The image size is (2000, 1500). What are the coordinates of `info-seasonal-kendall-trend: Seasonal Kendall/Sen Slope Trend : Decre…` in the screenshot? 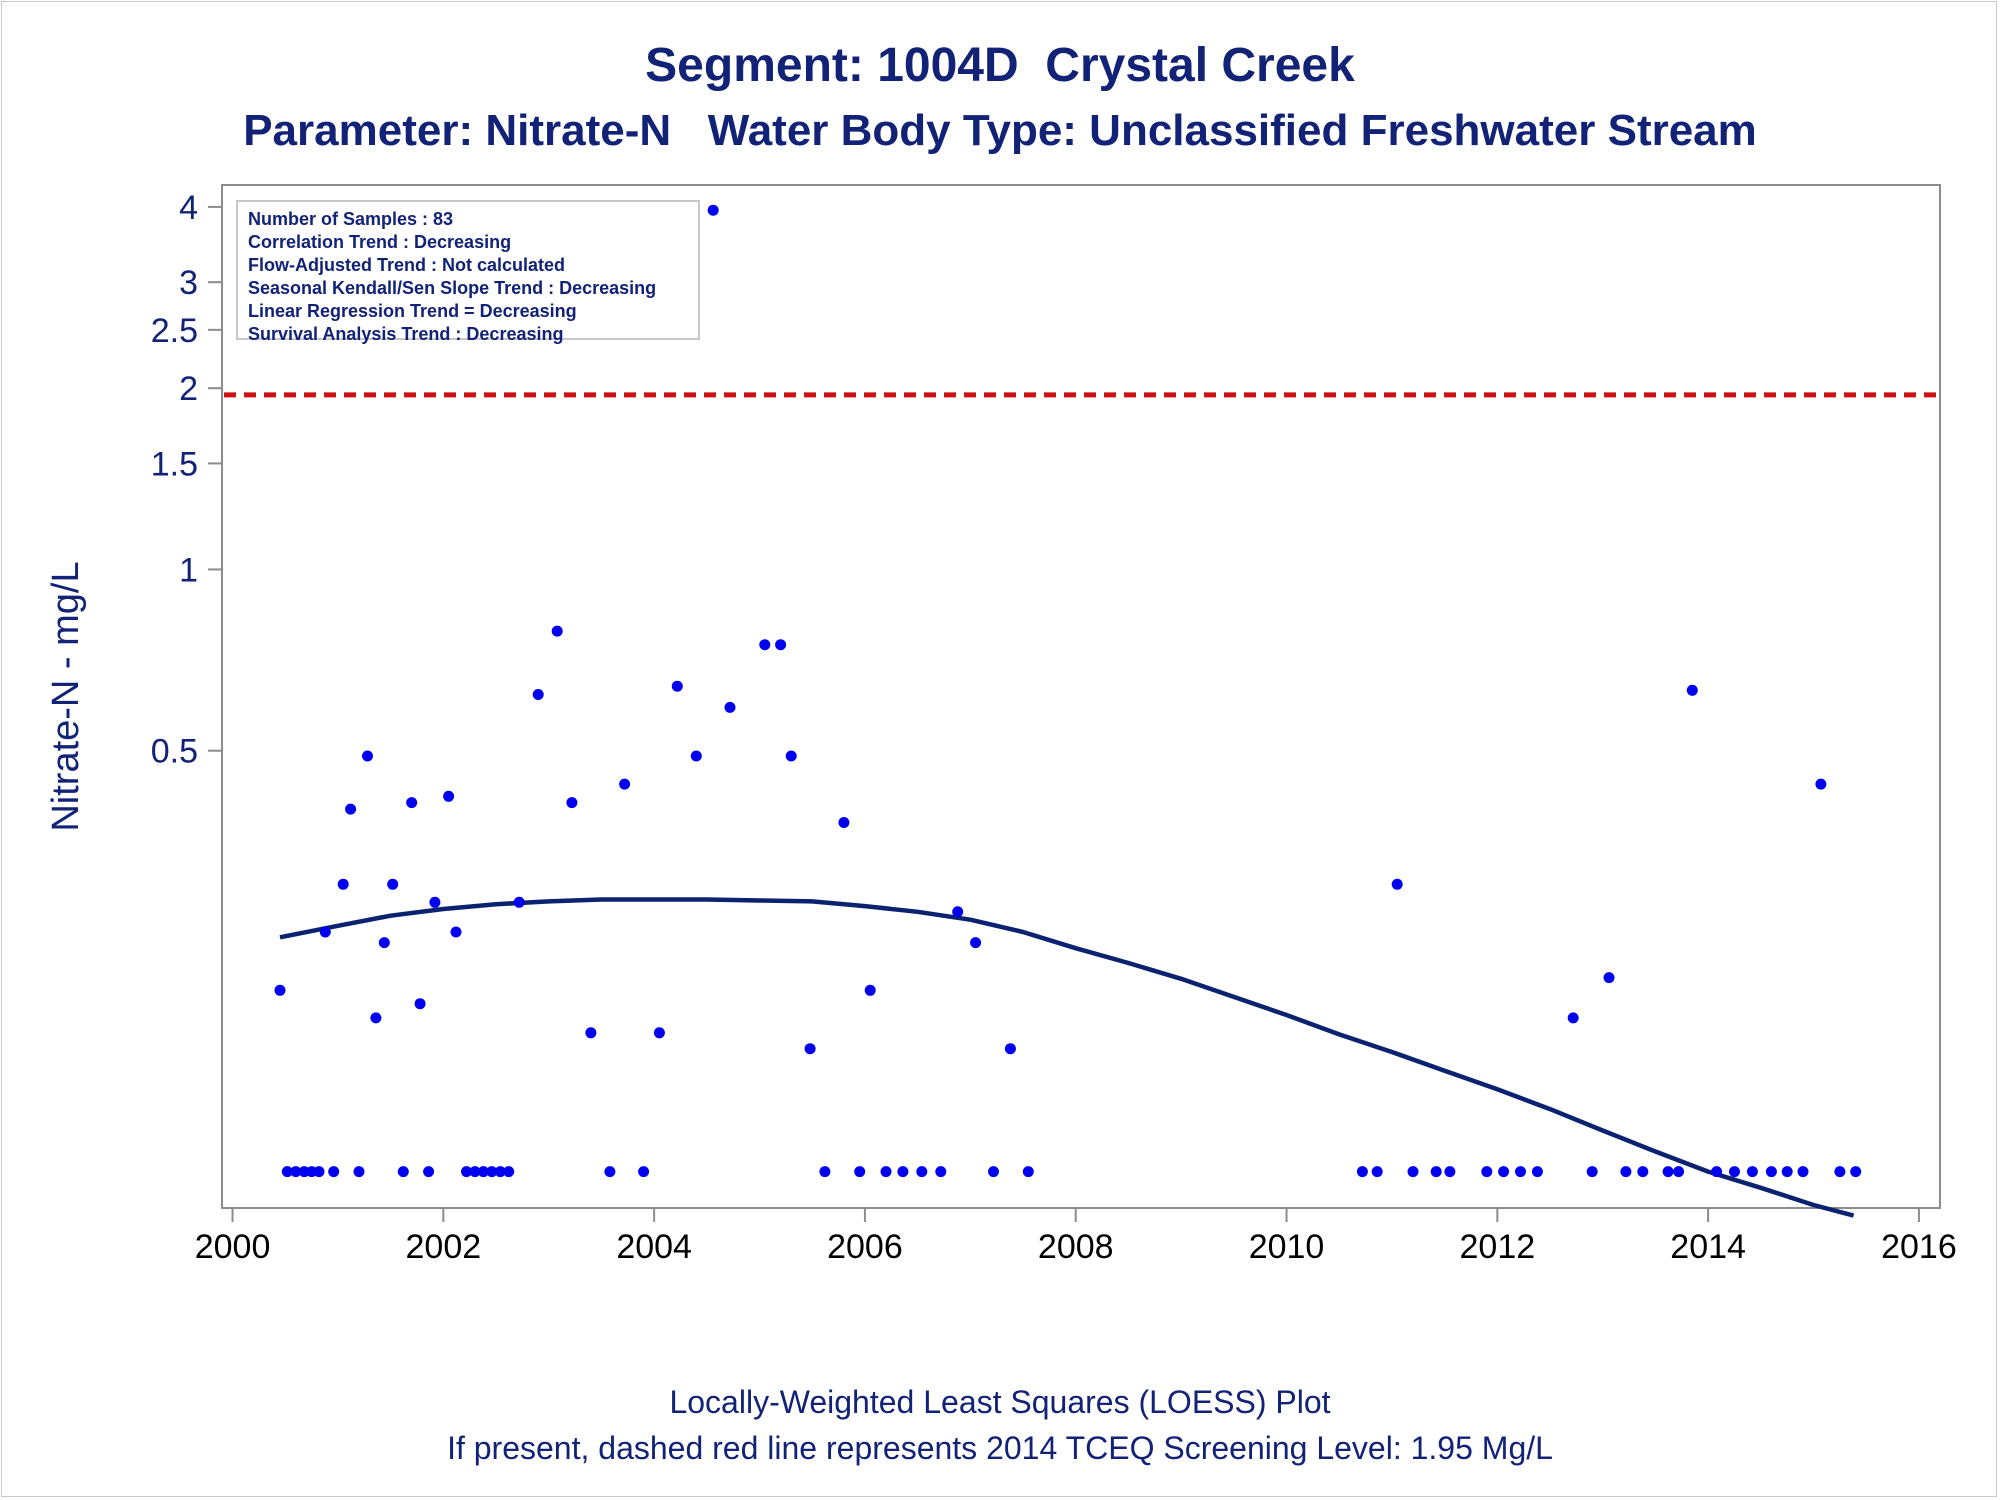 It's located at (452, 288).